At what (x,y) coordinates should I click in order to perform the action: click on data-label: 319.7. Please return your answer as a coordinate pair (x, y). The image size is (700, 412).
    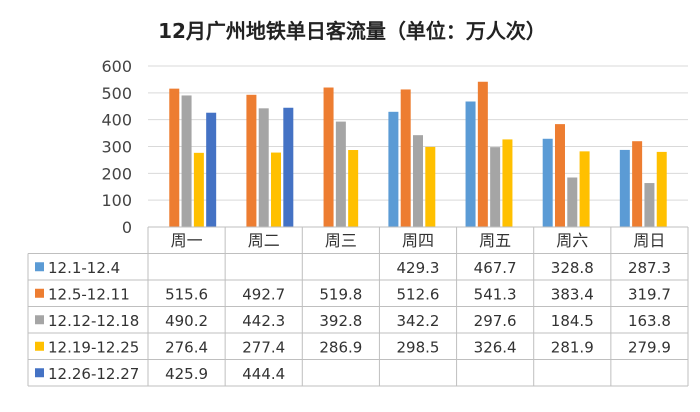
    Looking at the image, I should click on (649, 294).